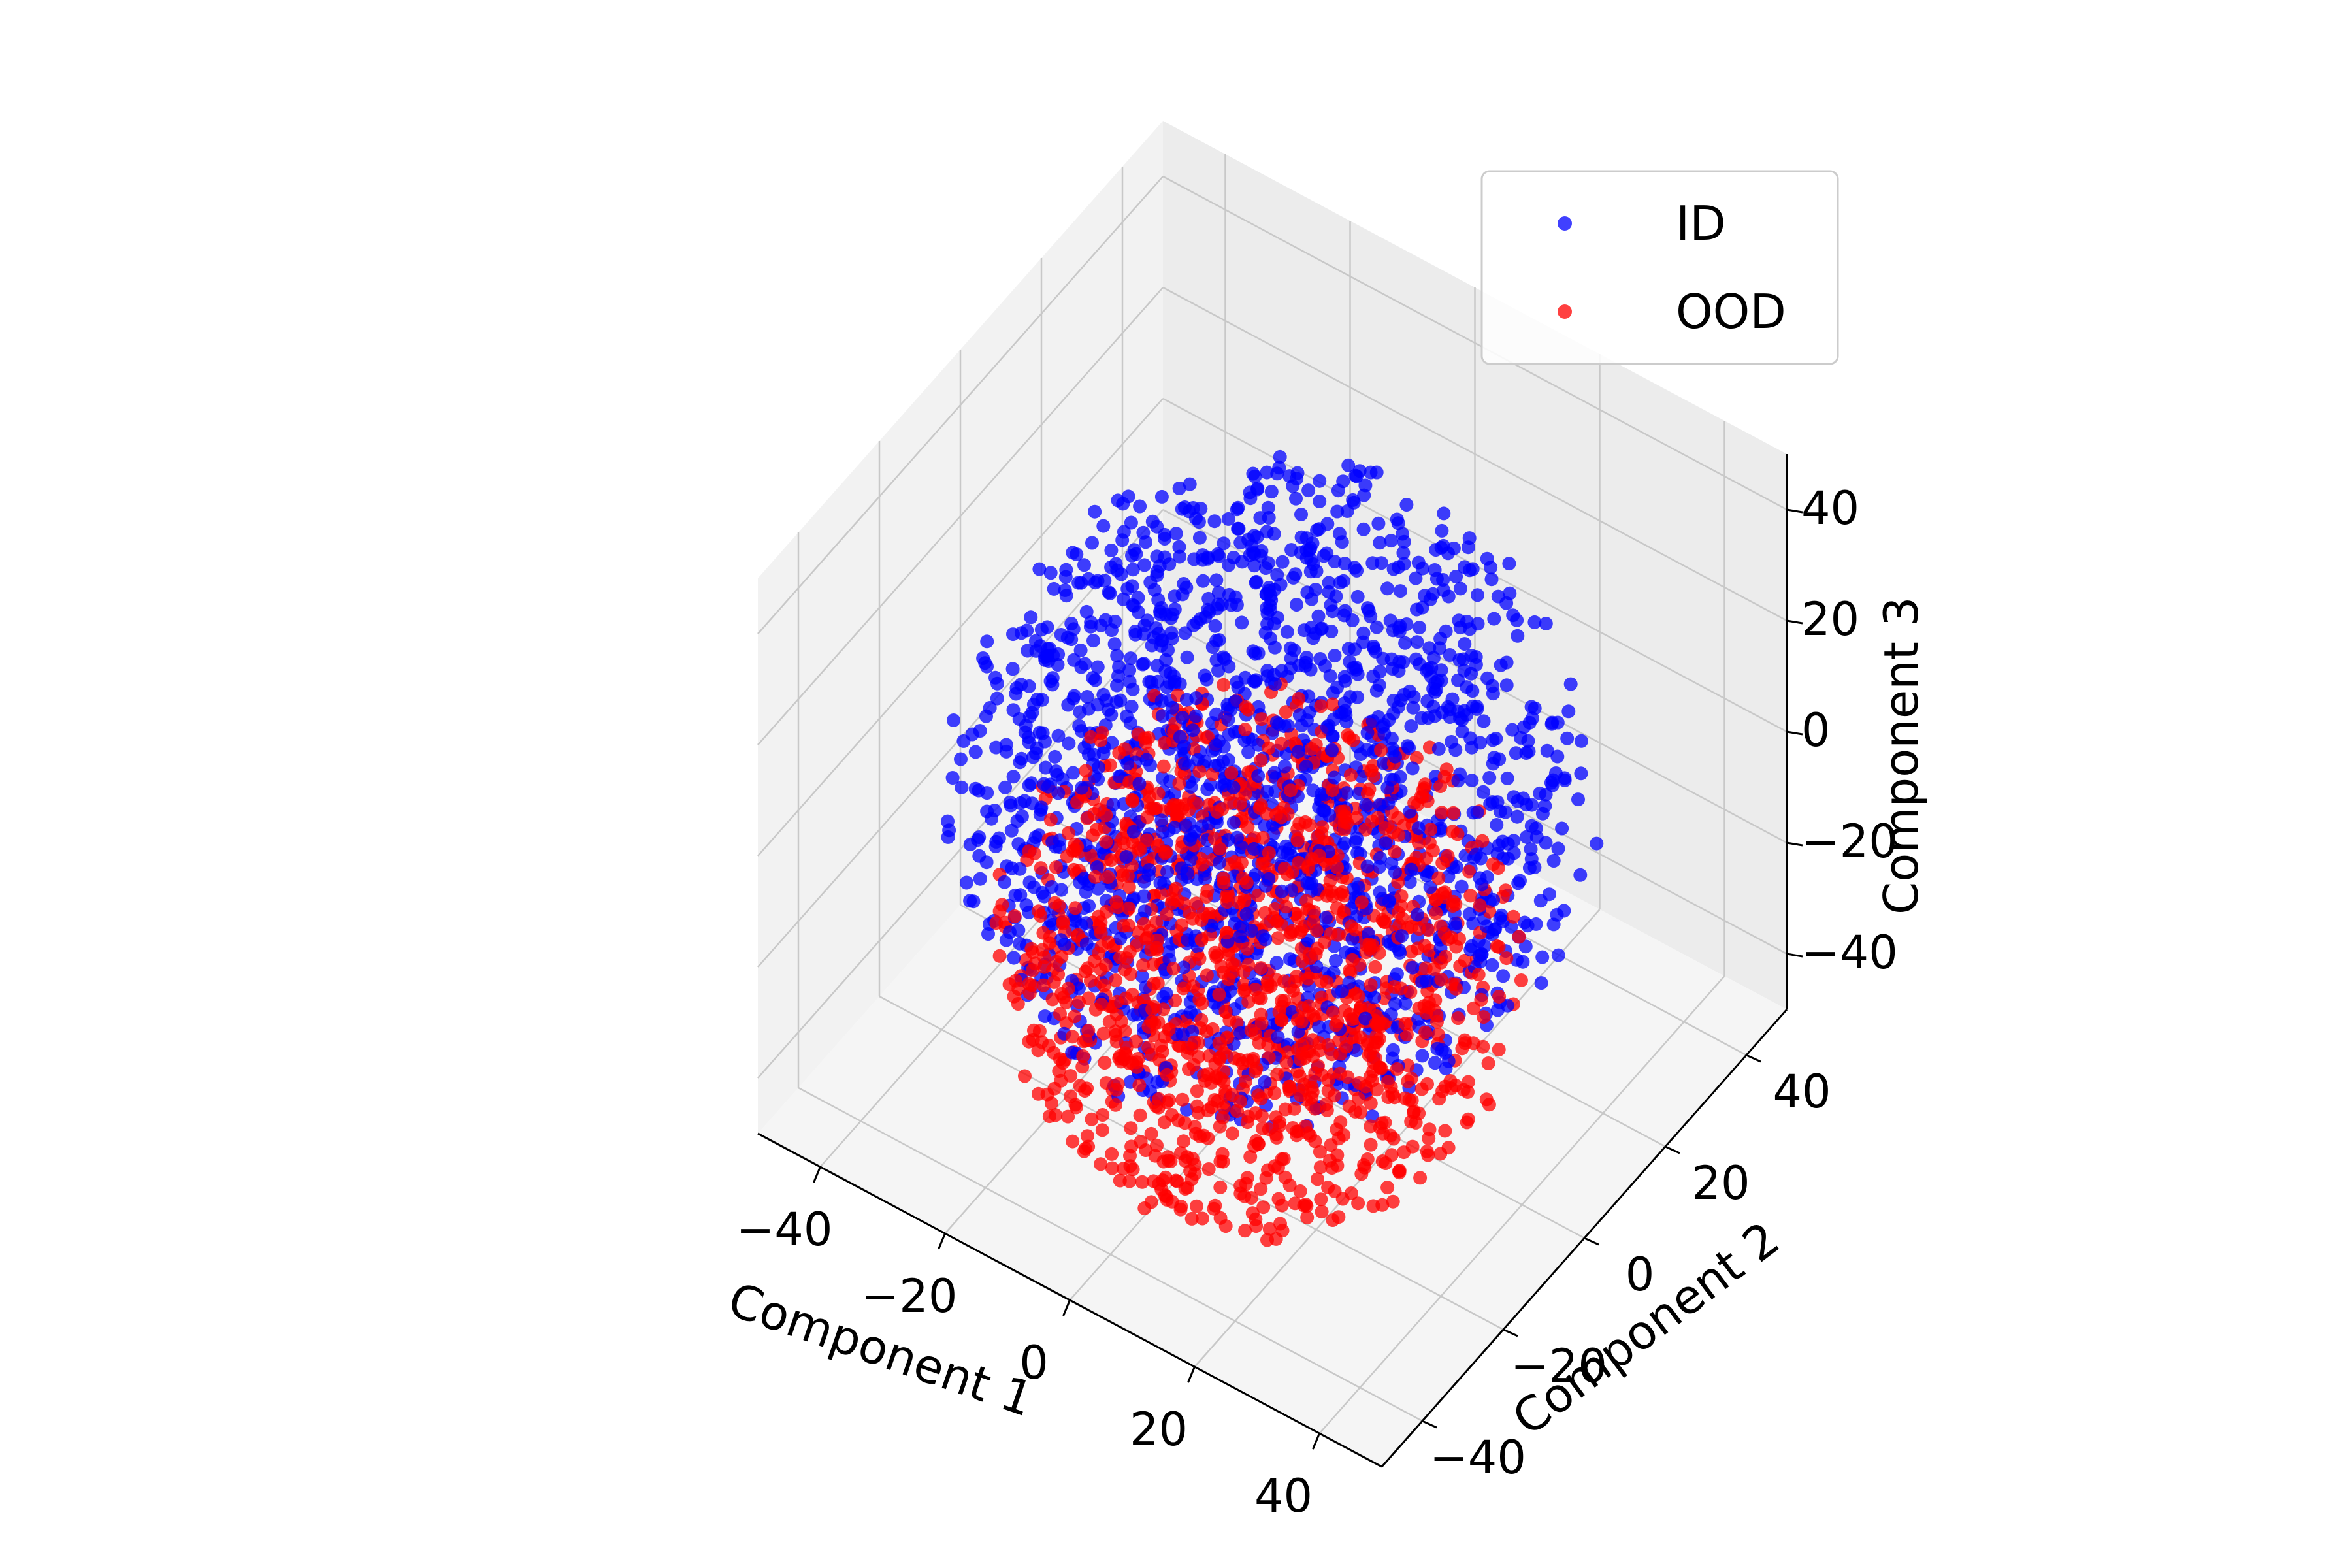 The width and height of the screenshot is (2352, 1568). Describe the element at coordinates (1830, 619) in the screenshot. I see `z-tick-label: 20` at that location.